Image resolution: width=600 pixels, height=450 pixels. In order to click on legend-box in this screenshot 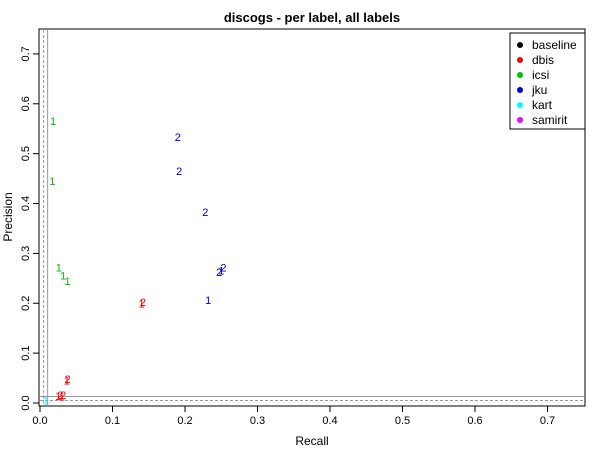, I will do `click(547, 81)`.